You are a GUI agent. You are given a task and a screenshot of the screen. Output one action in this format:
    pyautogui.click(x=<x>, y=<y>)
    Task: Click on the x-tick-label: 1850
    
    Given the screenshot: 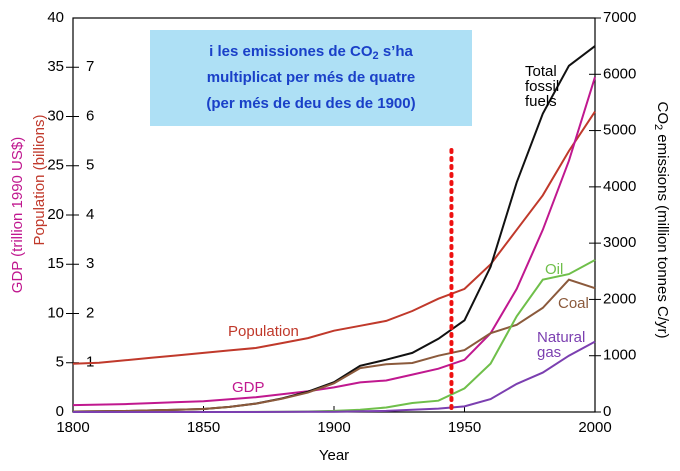 What is the action you would take?
    pyautogui.click(x=203, y=427)
    